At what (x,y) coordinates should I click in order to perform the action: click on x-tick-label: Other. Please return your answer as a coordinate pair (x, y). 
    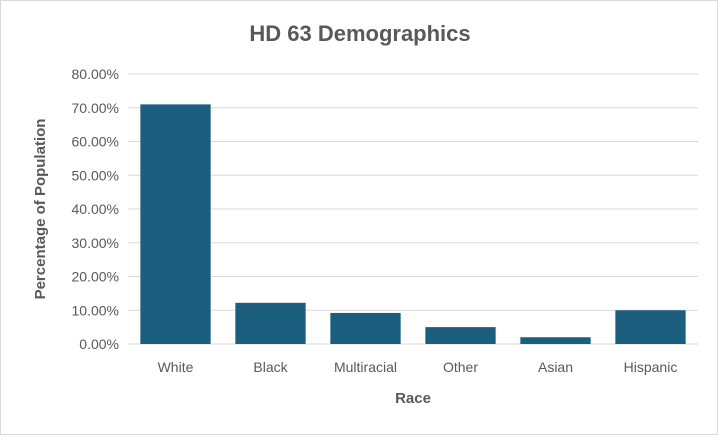
    Looking at the image, I should click on (460, 367).